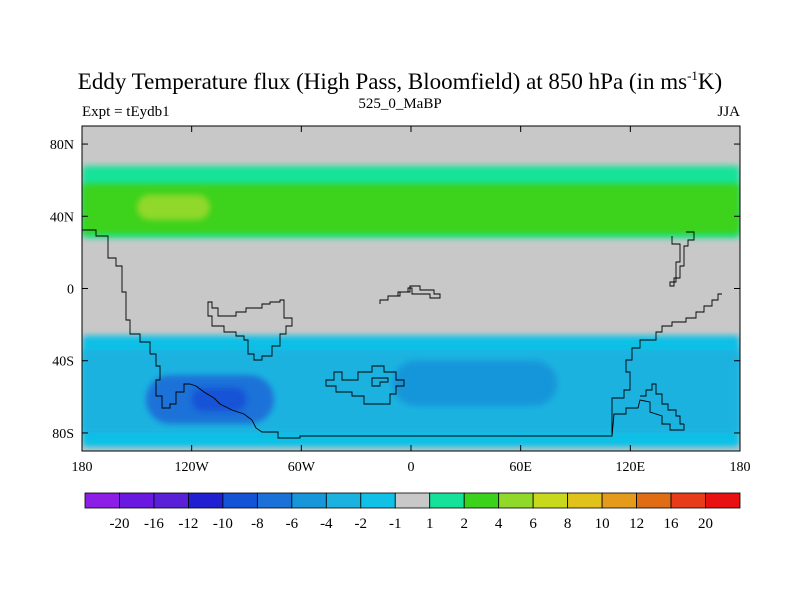  What do you see at coordinates (223, 524) in the screenshot?
I see `colorbar-label: -10` at bounding box center [223, 524].